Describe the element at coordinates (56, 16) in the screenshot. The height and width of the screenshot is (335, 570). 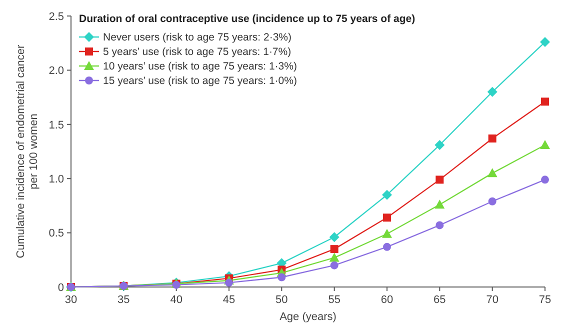
I see `y-tick-label: 2.5` at that location.